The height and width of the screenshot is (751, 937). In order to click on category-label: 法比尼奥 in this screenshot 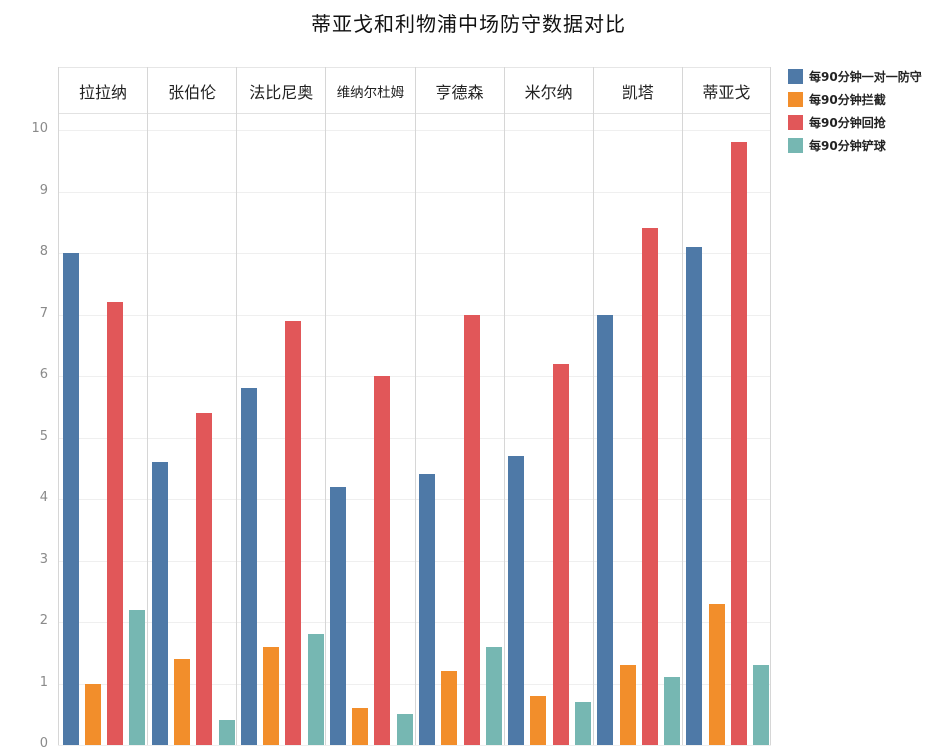, I will do `click(281, 92)`.